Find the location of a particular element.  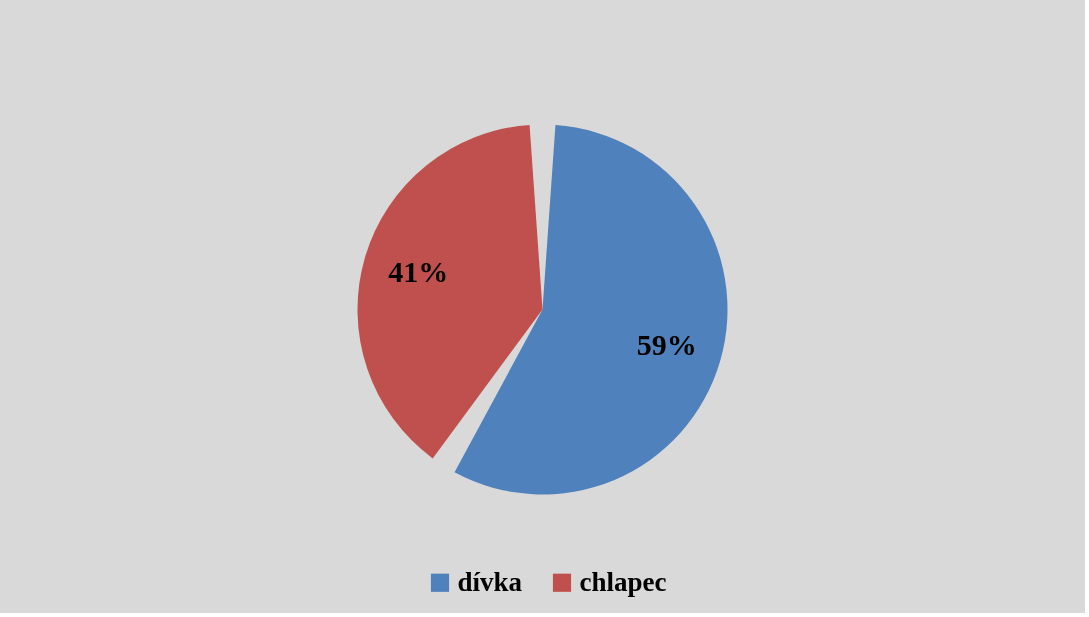

legend-label: dívka is located at coordinates (490, 581).